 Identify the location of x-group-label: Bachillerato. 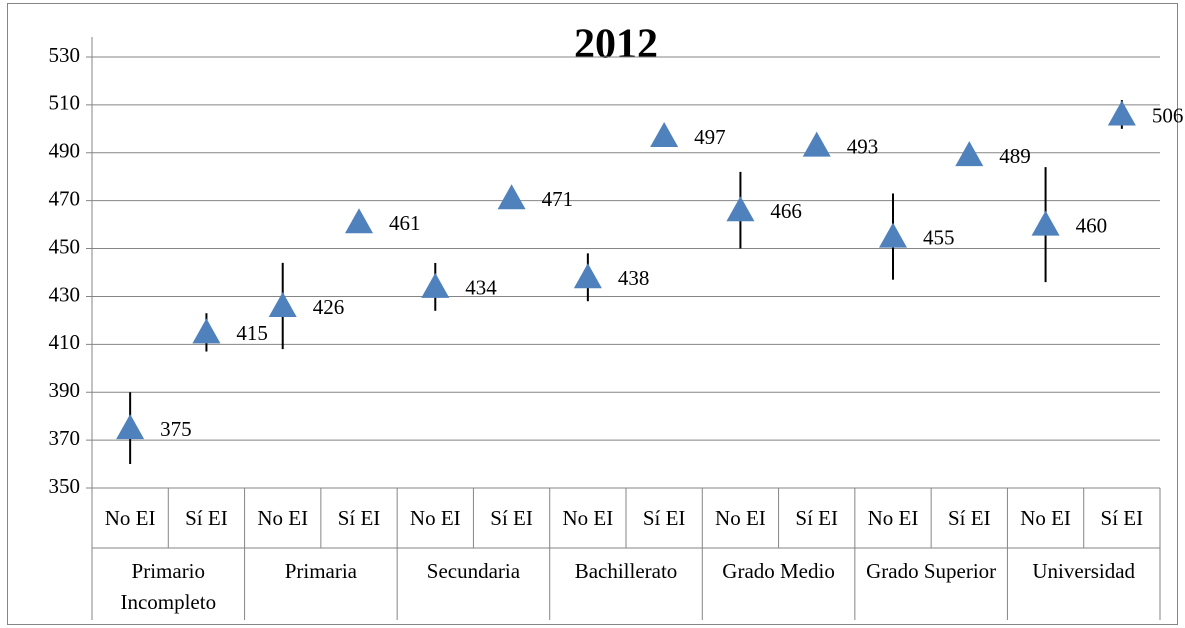
(626, 571).